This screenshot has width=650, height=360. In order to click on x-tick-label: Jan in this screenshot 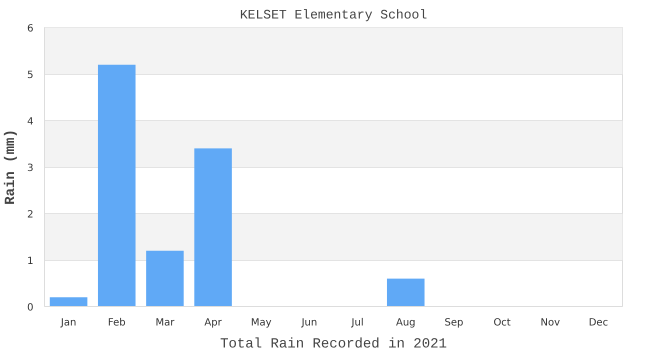, I will do `click(68, 323)`.